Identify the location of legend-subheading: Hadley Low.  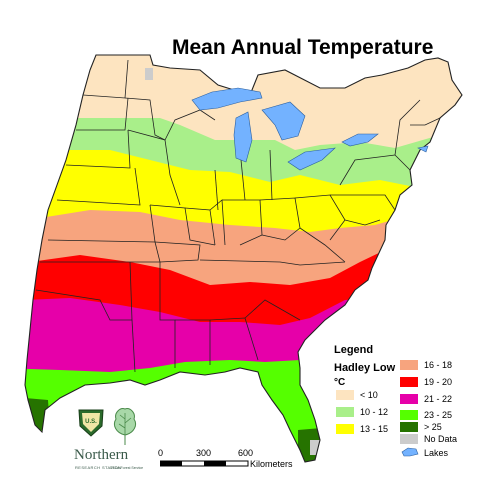
(365, 368).